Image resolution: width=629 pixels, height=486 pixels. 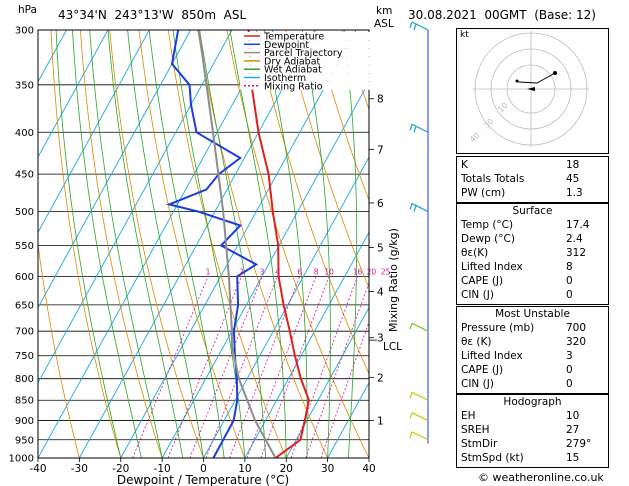 I want to click on x-tick-label: -10, so click(x=162, y=469).